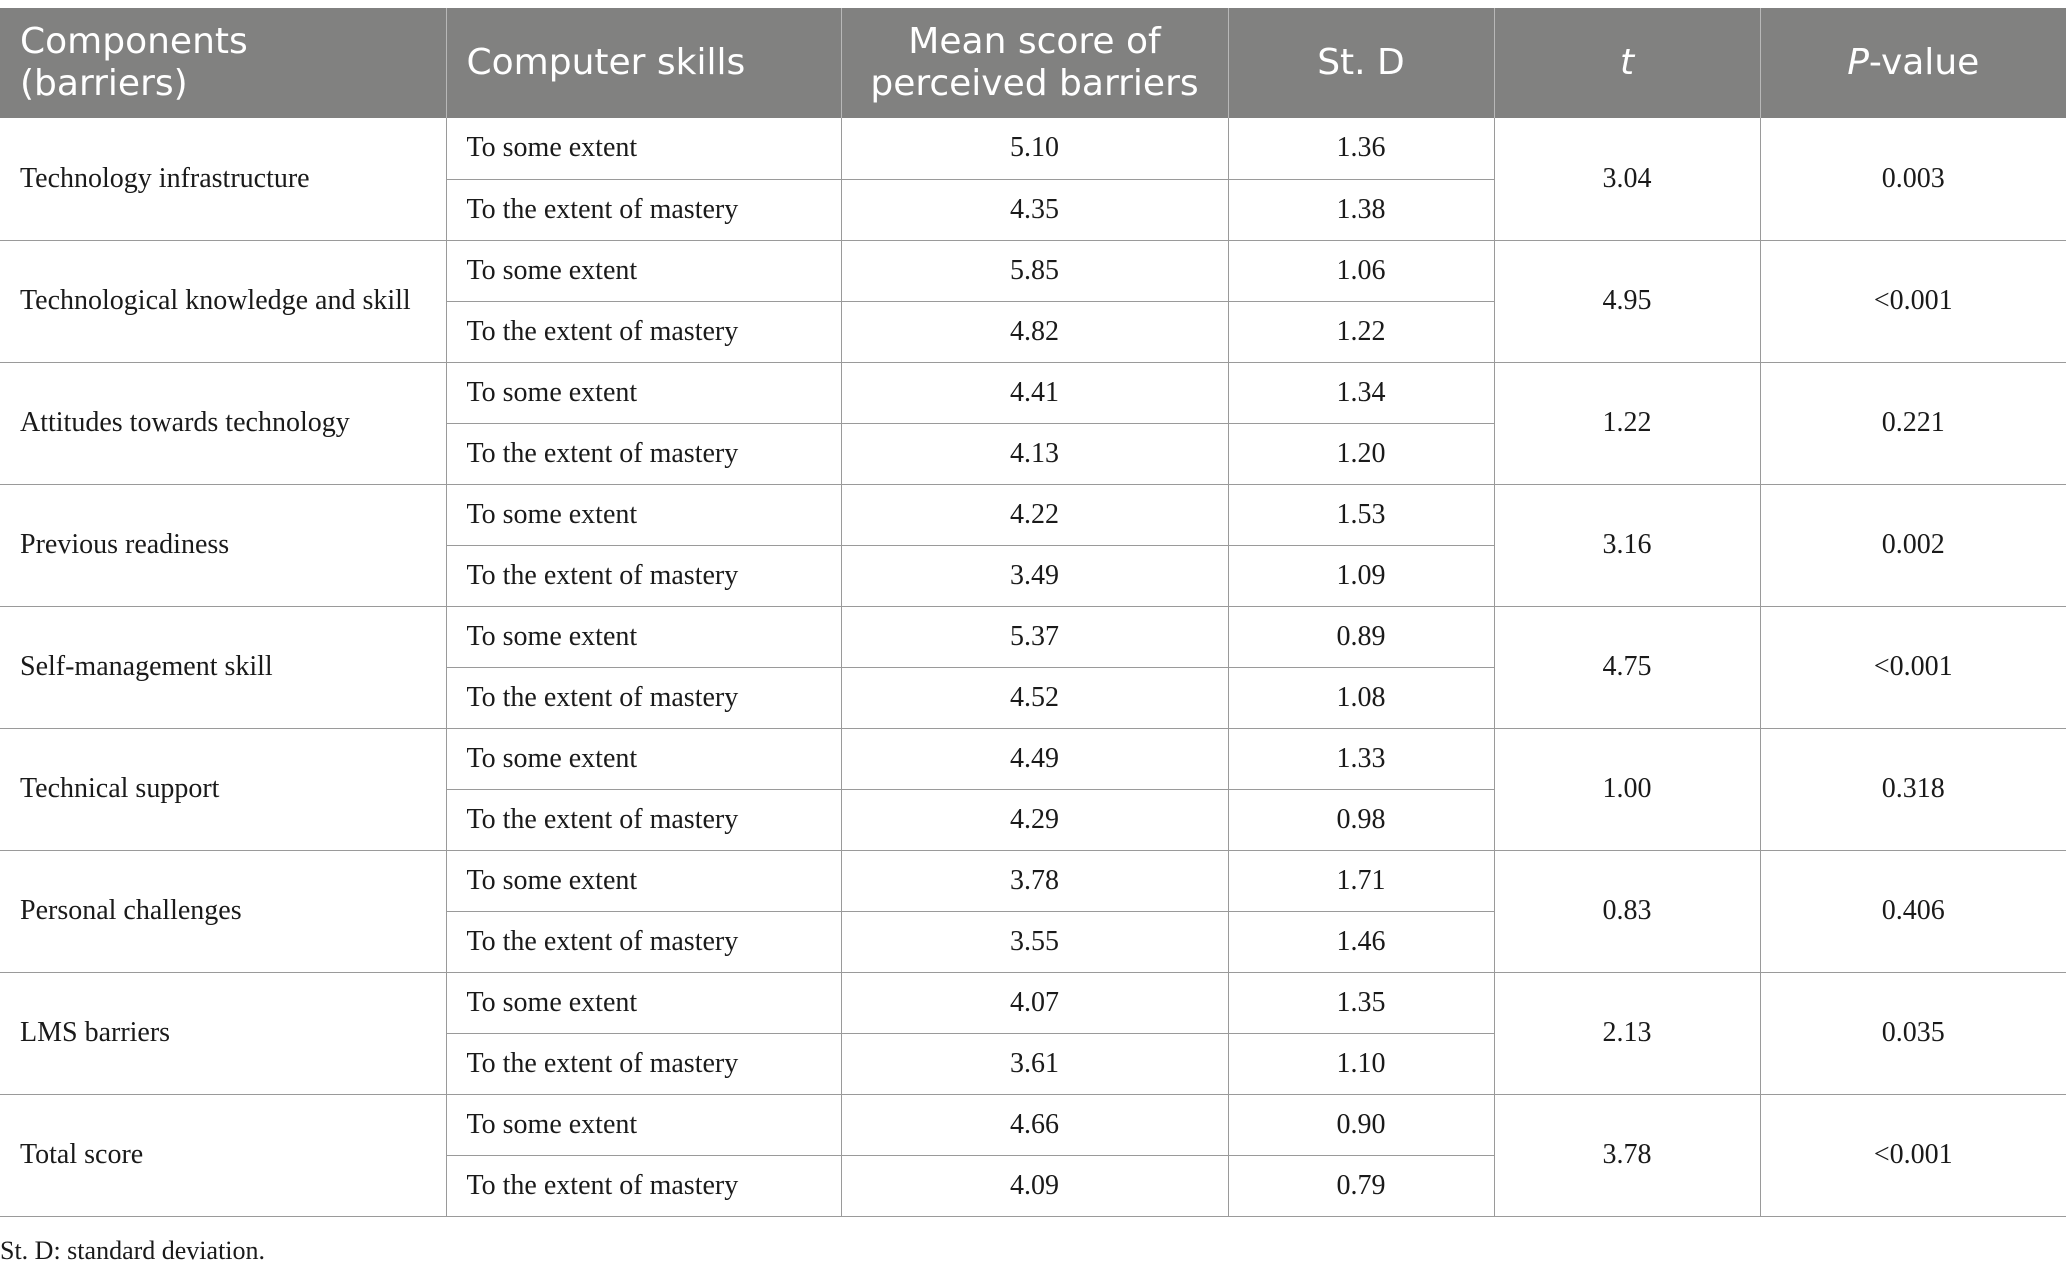 The height and width of the screenshot is (1280, 2068). What do you see at coordinates (1912, 423) in the screenshot?
I see `p-value-cell: 0.221` at bounding box center [1912, 423].